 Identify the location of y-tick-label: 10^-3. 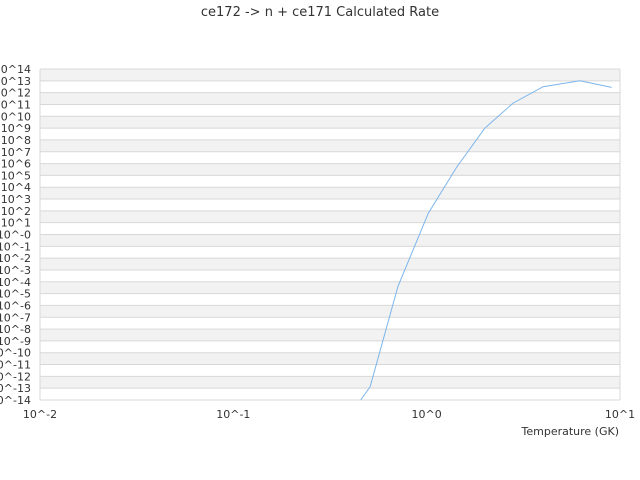
(15, 270).